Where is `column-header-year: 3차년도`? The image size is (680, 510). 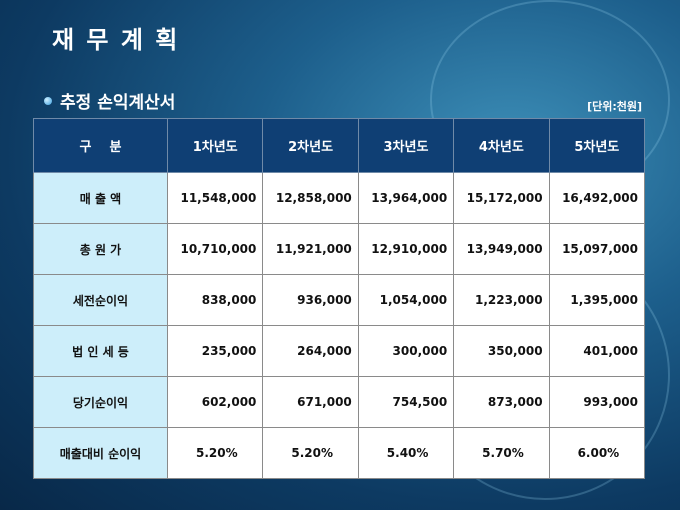 column-header-year: 3차년도 is located at coordinates (406, 145).